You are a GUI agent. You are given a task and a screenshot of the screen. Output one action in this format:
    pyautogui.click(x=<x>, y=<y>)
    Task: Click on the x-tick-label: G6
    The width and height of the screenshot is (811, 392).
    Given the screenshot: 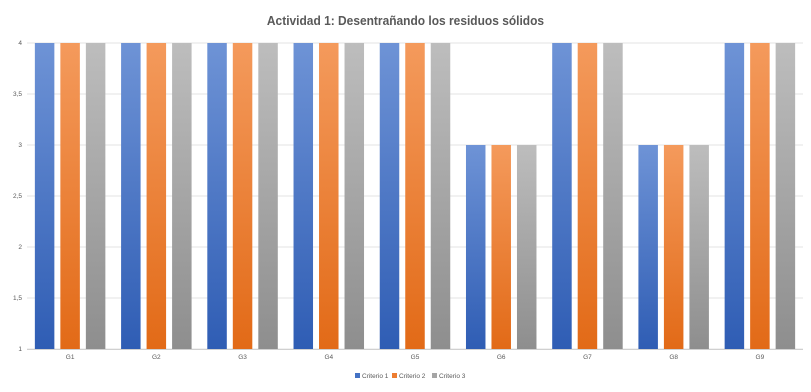 What is the action you would take?
    pyautogui.click(x=501, y=357)
    